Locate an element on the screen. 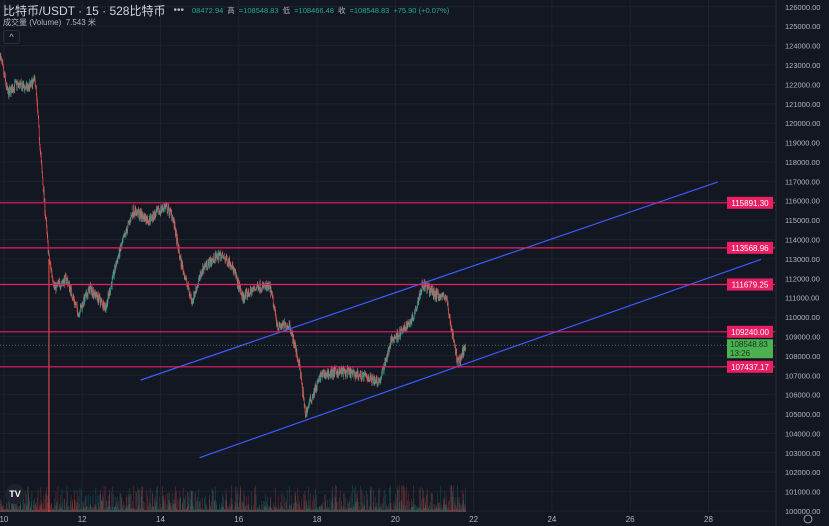 The width and height of the screenshot is (829, 526). chevron-up-icon: ^ is located at coordinates (11, 37).